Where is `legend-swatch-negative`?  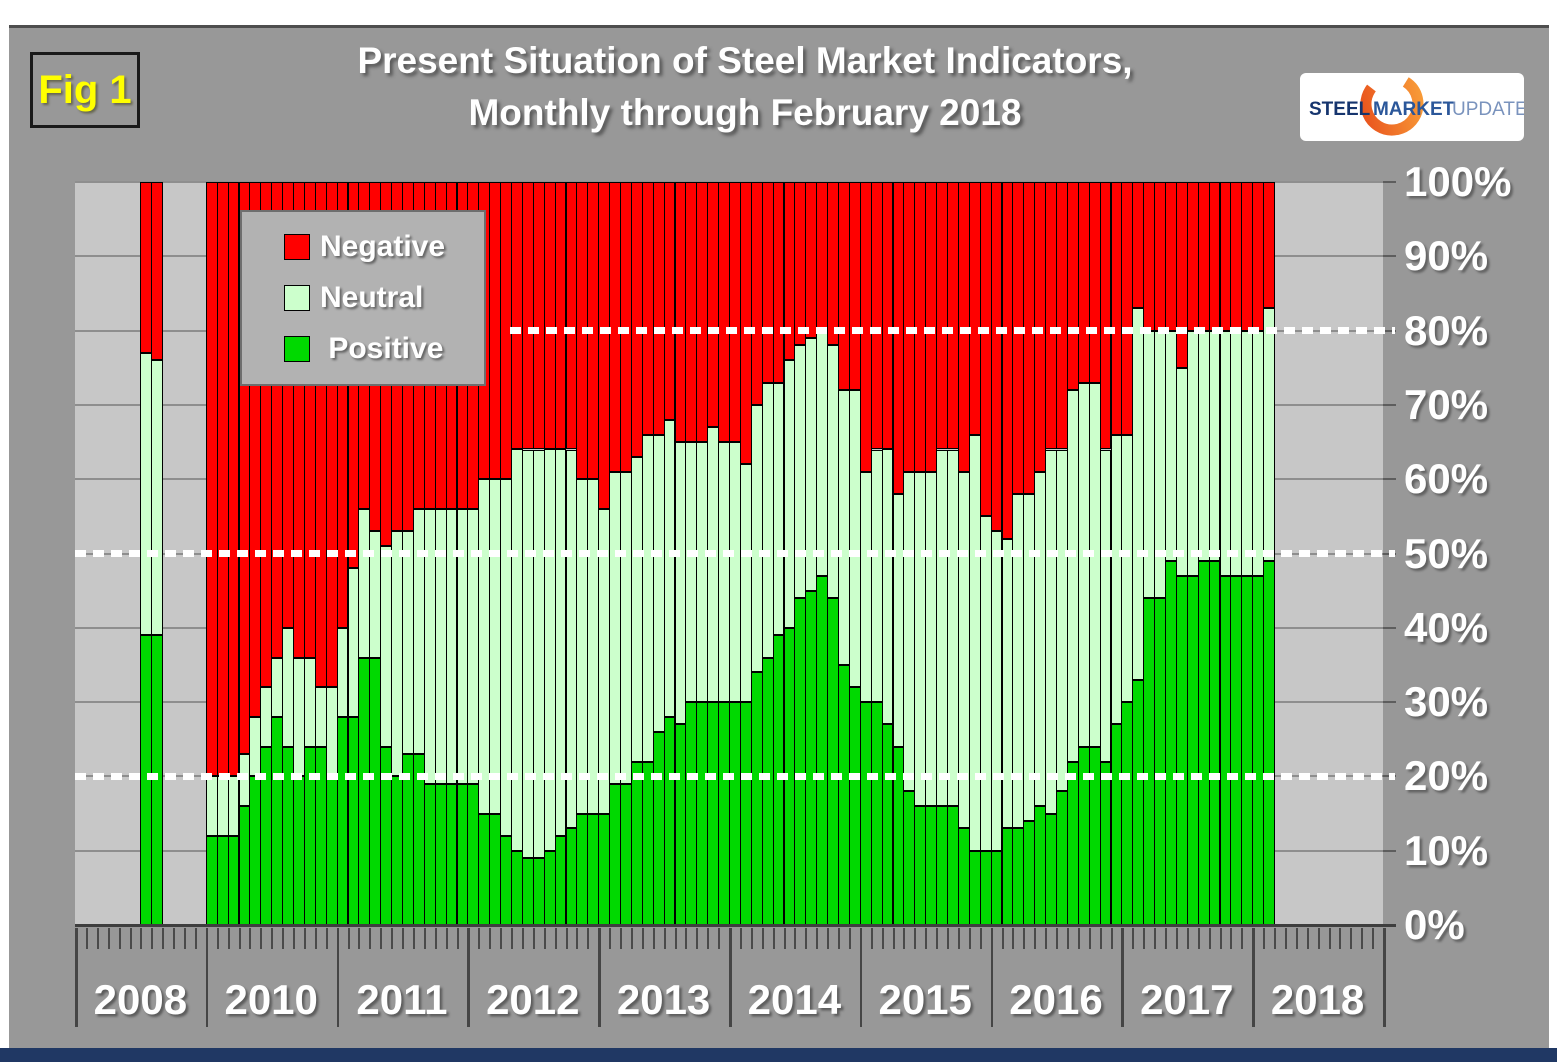
legend-swatch-negative is located at coordinates (297, 247).